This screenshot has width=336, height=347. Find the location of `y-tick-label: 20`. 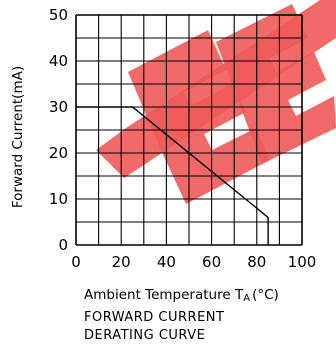

y-tick-label: 20 is located at coordinates (58, 153).